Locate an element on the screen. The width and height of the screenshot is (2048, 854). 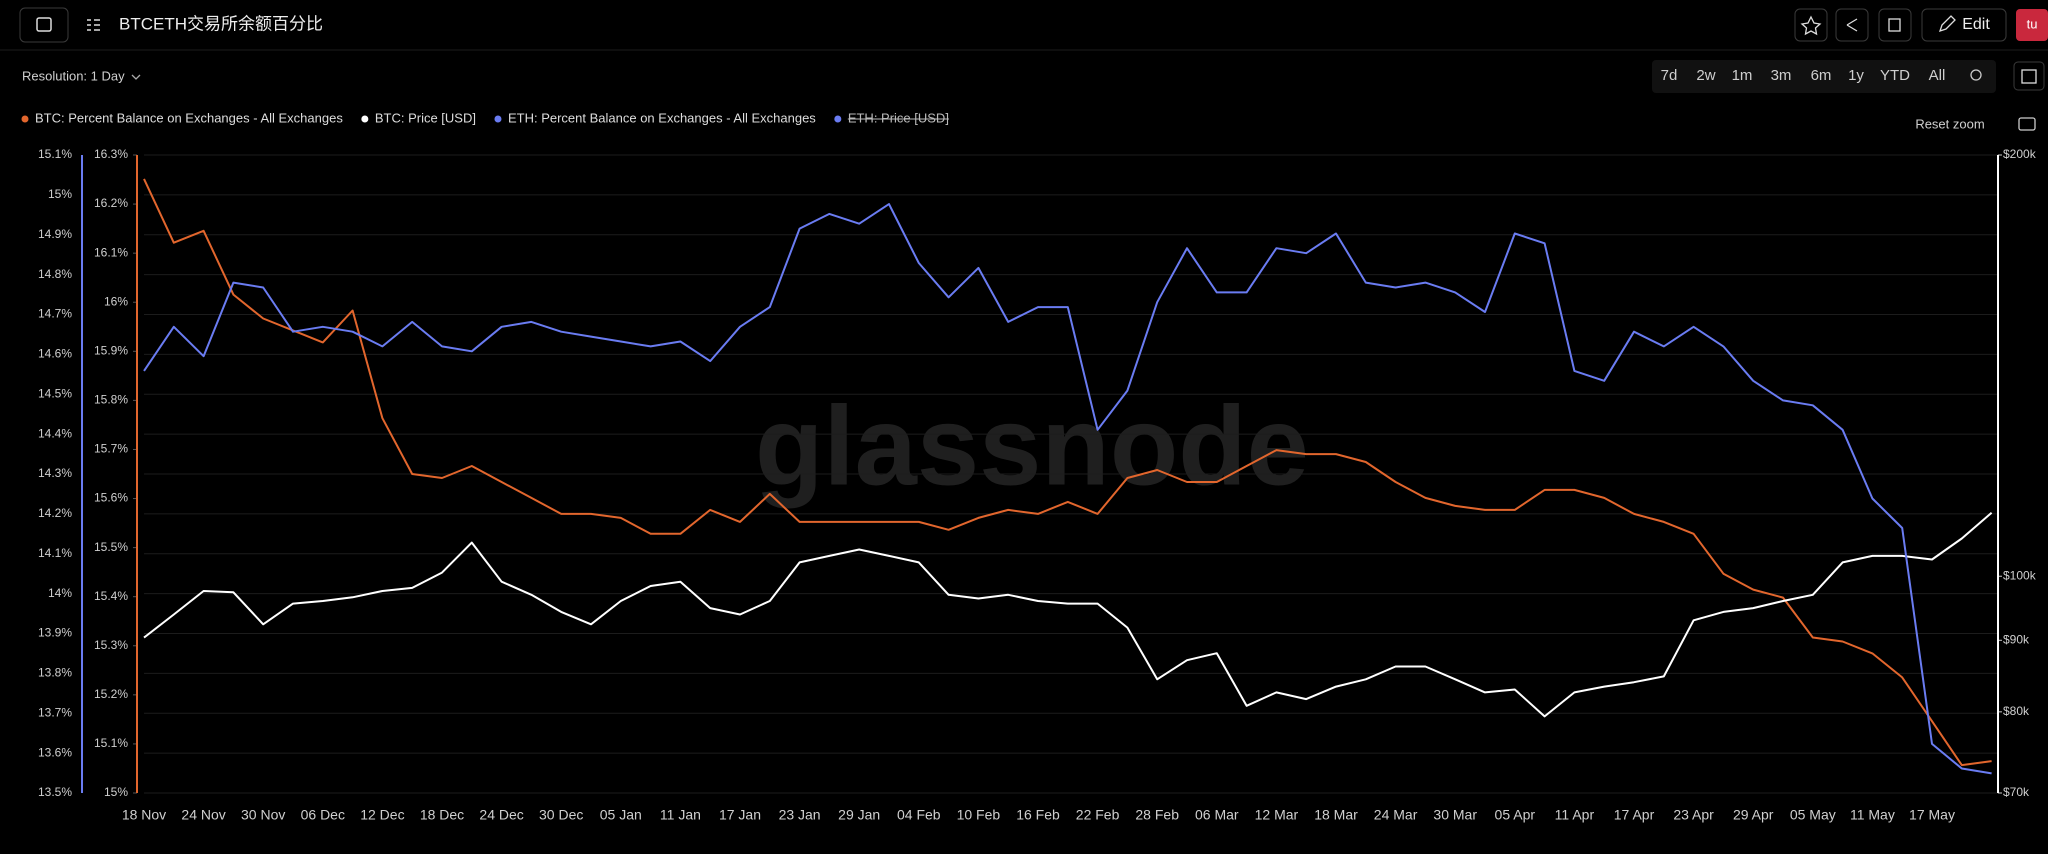
sidebar-button is located at coordinates (44, 25).